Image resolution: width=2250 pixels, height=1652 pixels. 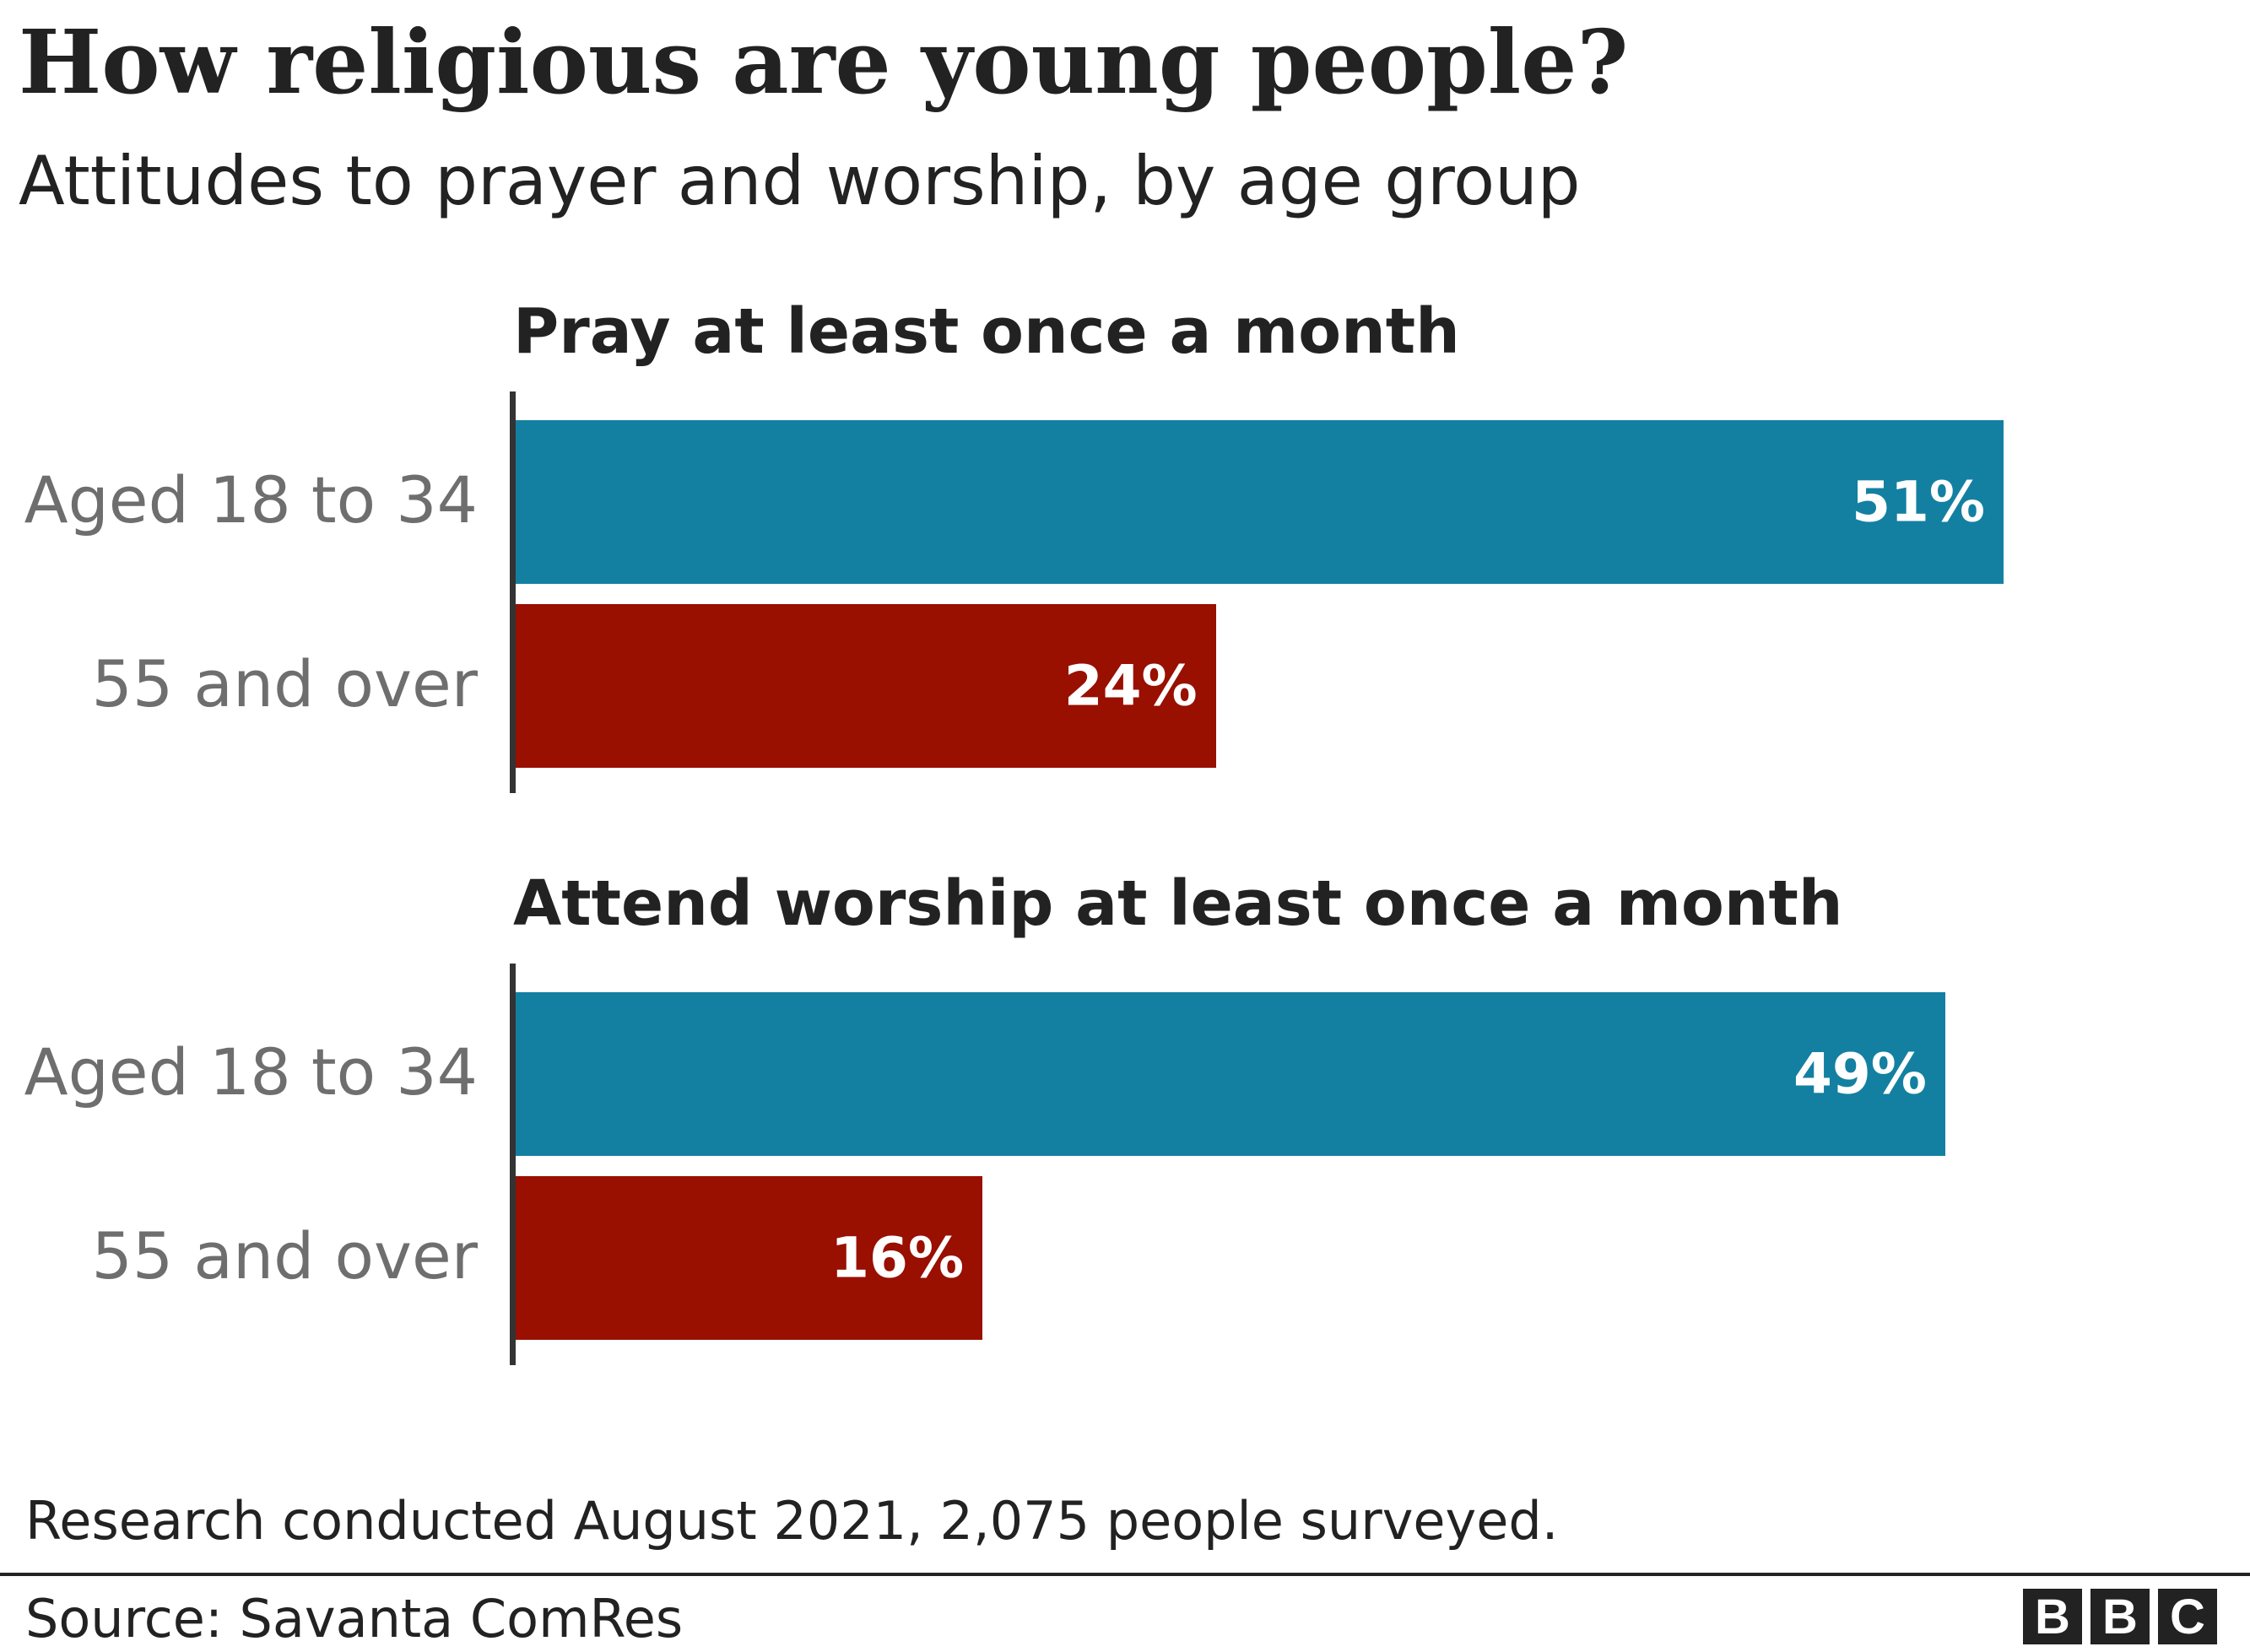 What do you see at coordinates (1130, 686) in the screenshot?
I see `data-label: 24%` at bounding box center [1130, 686].